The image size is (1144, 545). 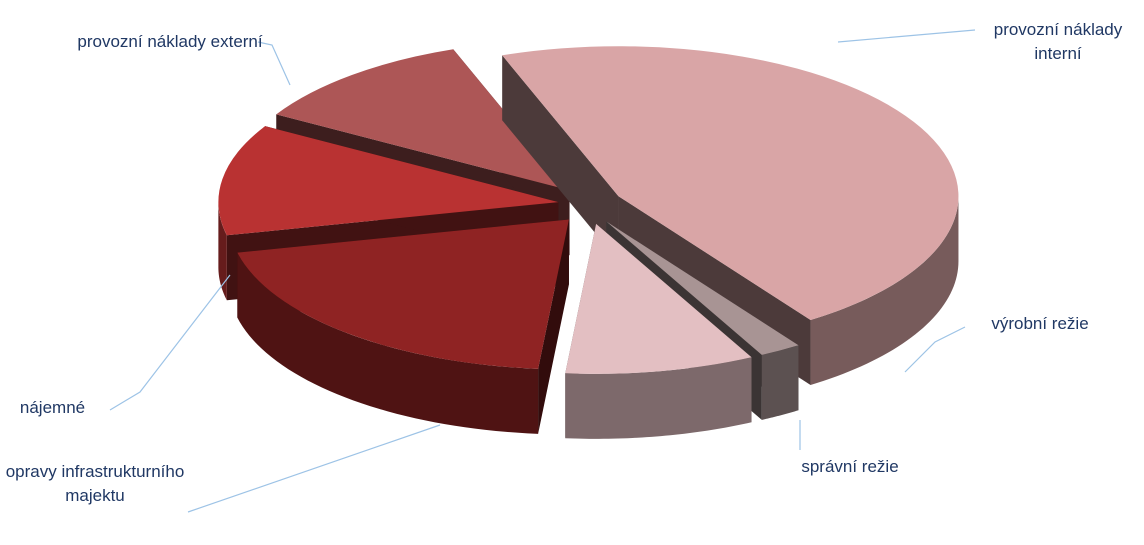 What do you see at coordinates (1058, 41) in the screenshot?
I see `slice-label: provozní náklady interní` at bounding box center [1058, 41].